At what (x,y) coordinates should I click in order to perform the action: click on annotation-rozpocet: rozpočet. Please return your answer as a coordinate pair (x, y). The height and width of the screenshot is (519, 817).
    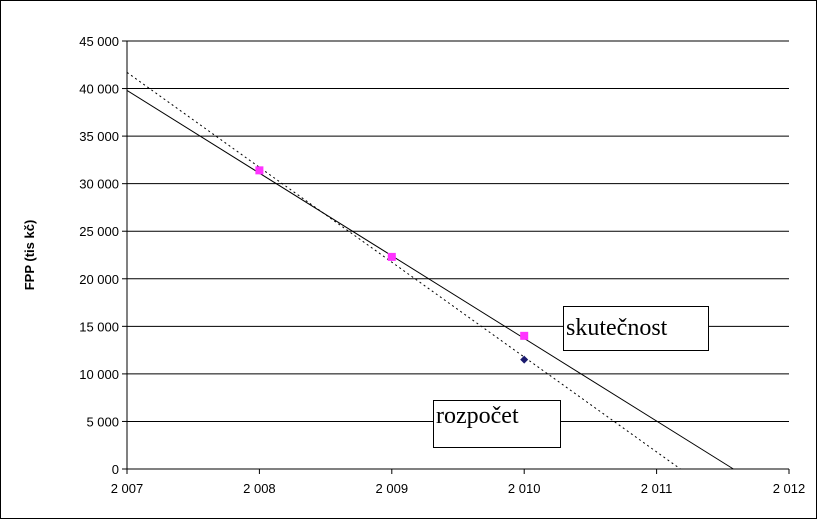
    Looking at the image, I should click on (497, 424).